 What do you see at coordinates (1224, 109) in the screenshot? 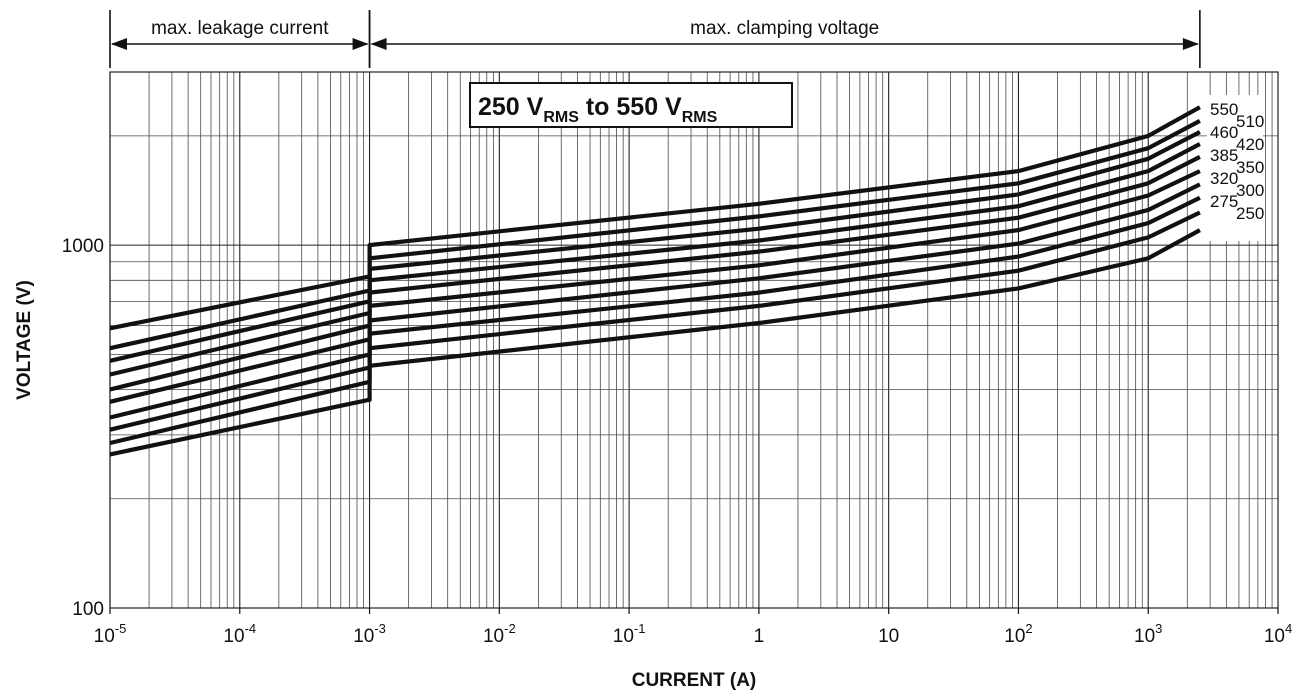
I see `legend-label: 550` at bounding box center [1224, 109].